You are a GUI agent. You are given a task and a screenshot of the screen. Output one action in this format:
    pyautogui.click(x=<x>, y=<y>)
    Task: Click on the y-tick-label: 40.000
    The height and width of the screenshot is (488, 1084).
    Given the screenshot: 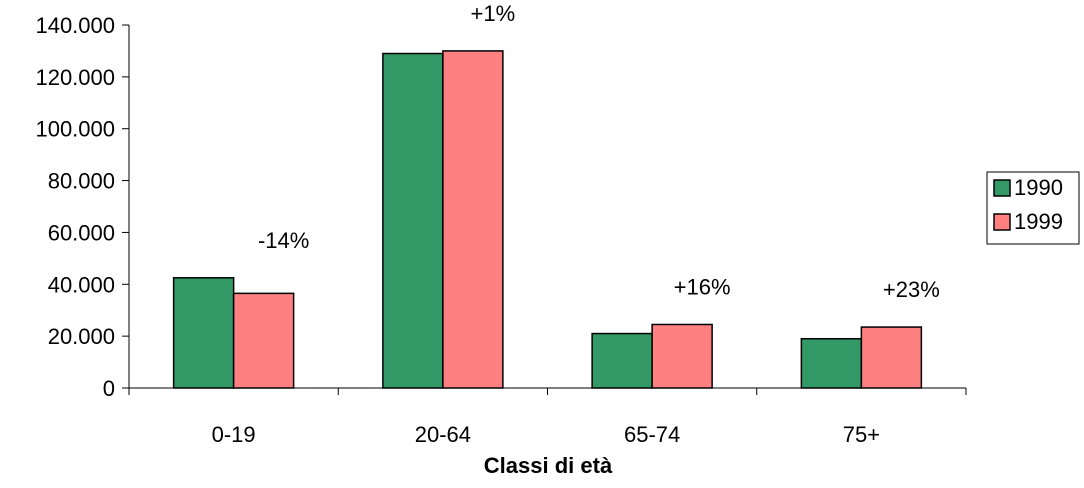 What is the action you would take?
    pyautogui.click(x=81, y=284)
    